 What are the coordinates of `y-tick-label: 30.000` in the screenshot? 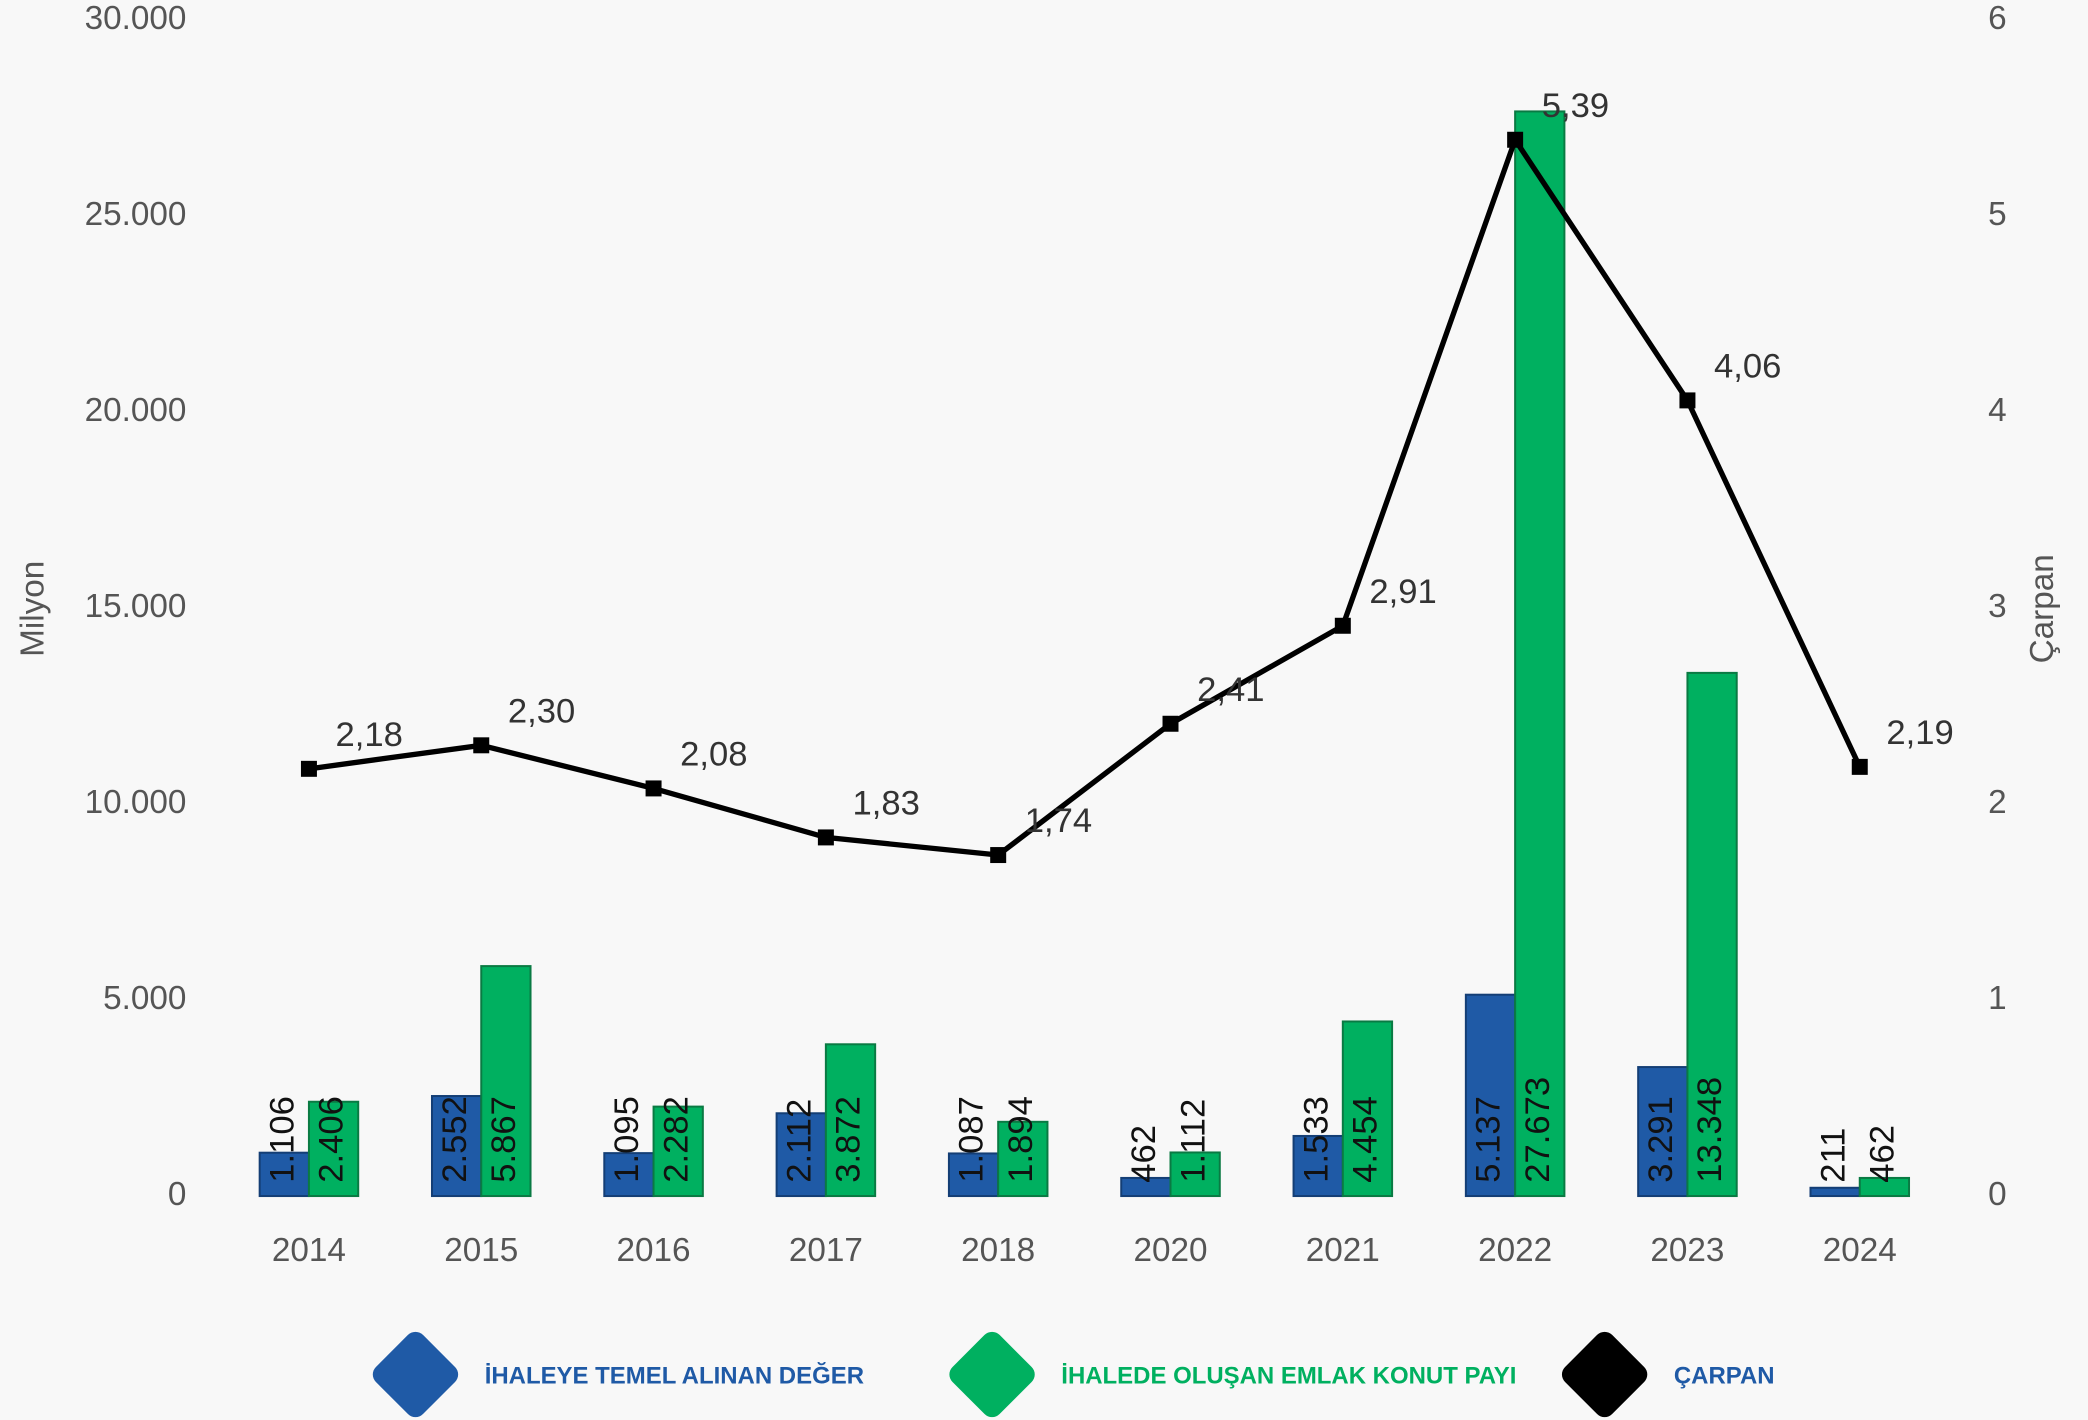 It's located at (136, 18).